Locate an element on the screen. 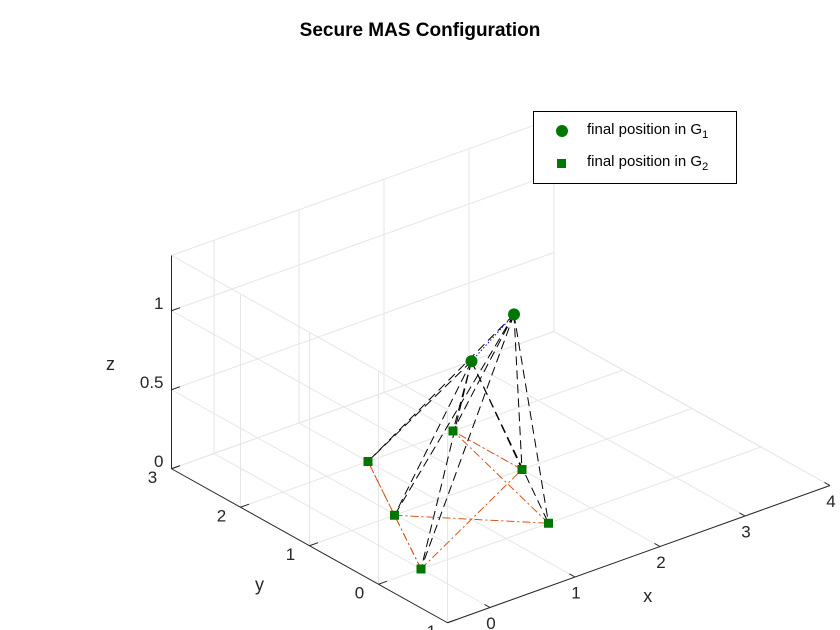 The width and height of the screenshot is (840, 630). legend-circle-marker is located at coordinates (562, 131).